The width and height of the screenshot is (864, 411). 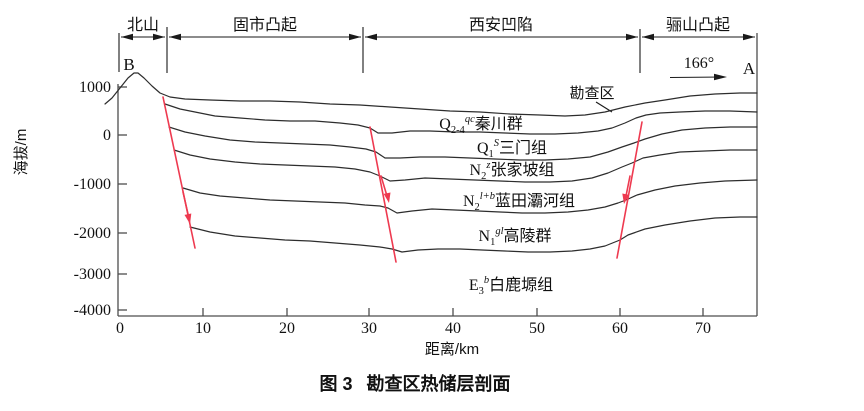 I want to click on caption-title: 勘查区热储层剖面, so click(x=439, y=383).